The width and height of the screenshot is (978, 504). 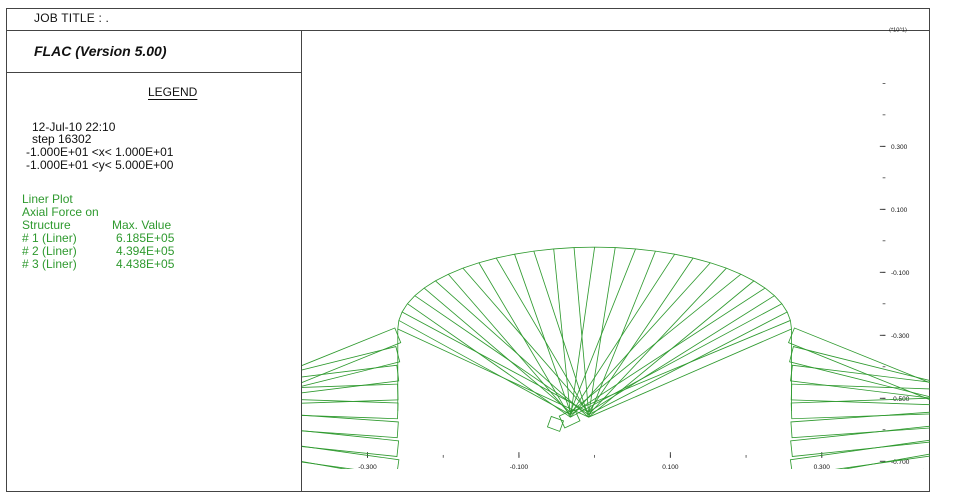 I want to click on y-tick-label: -0.100, so click(x=900, y=273).